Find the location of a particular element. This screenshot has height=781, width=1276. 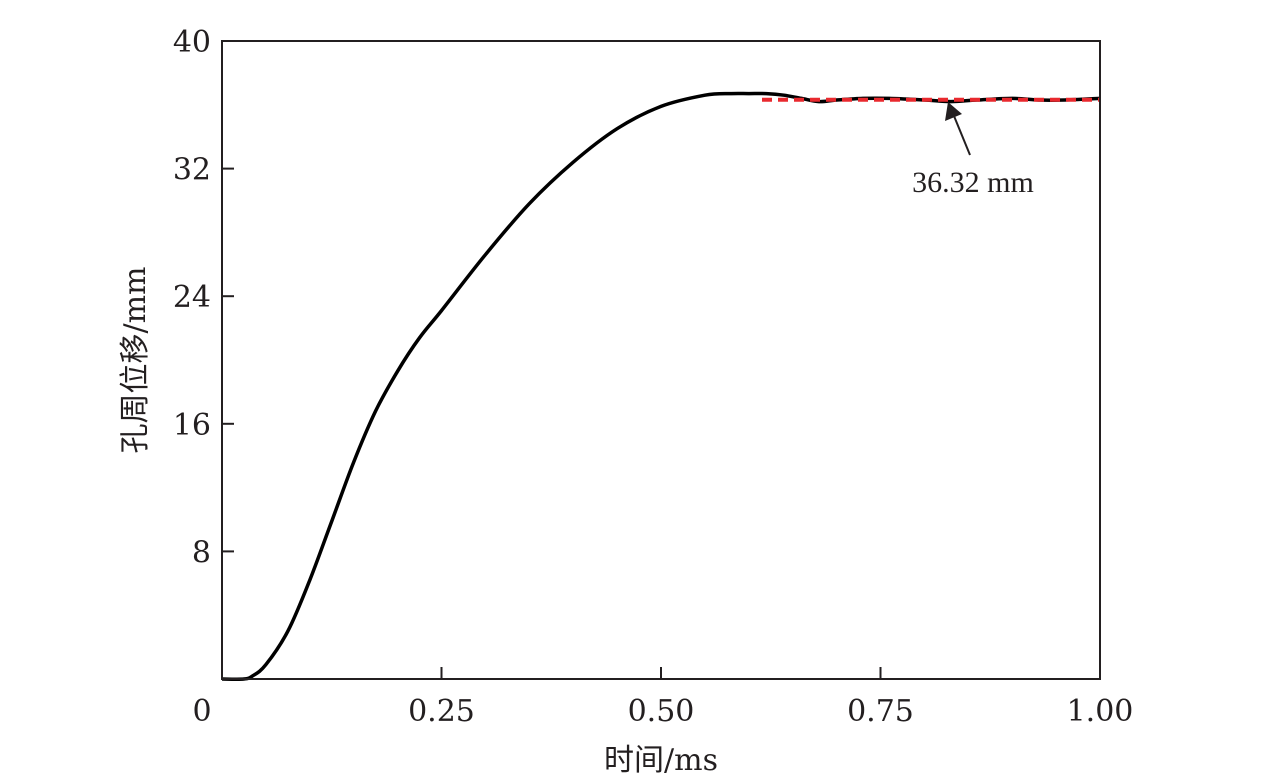

y-tick-label: 32 is located at coordinates (192, 170).